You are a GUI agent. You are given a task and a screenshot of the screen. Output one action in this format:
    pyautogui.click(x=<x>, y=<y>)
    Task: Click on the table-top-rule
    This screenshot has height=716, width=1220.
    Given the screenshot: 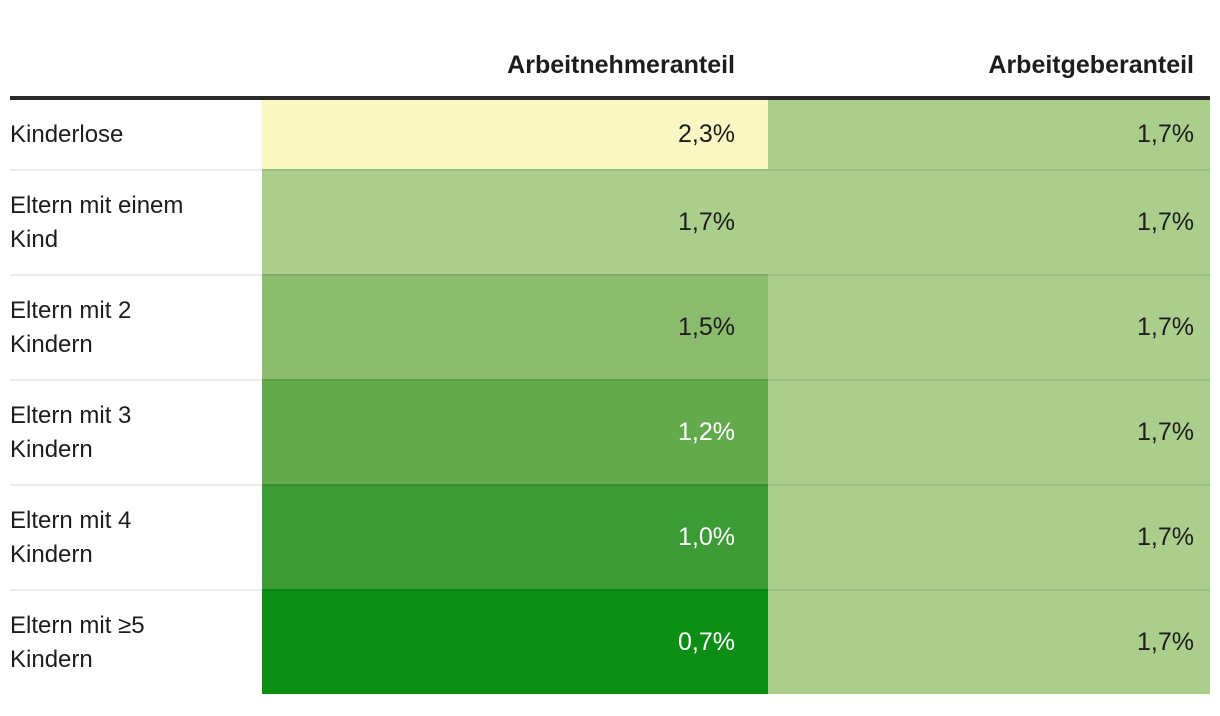 What is the action you would take?
    pyautogui.click(x=610, y=98)
    